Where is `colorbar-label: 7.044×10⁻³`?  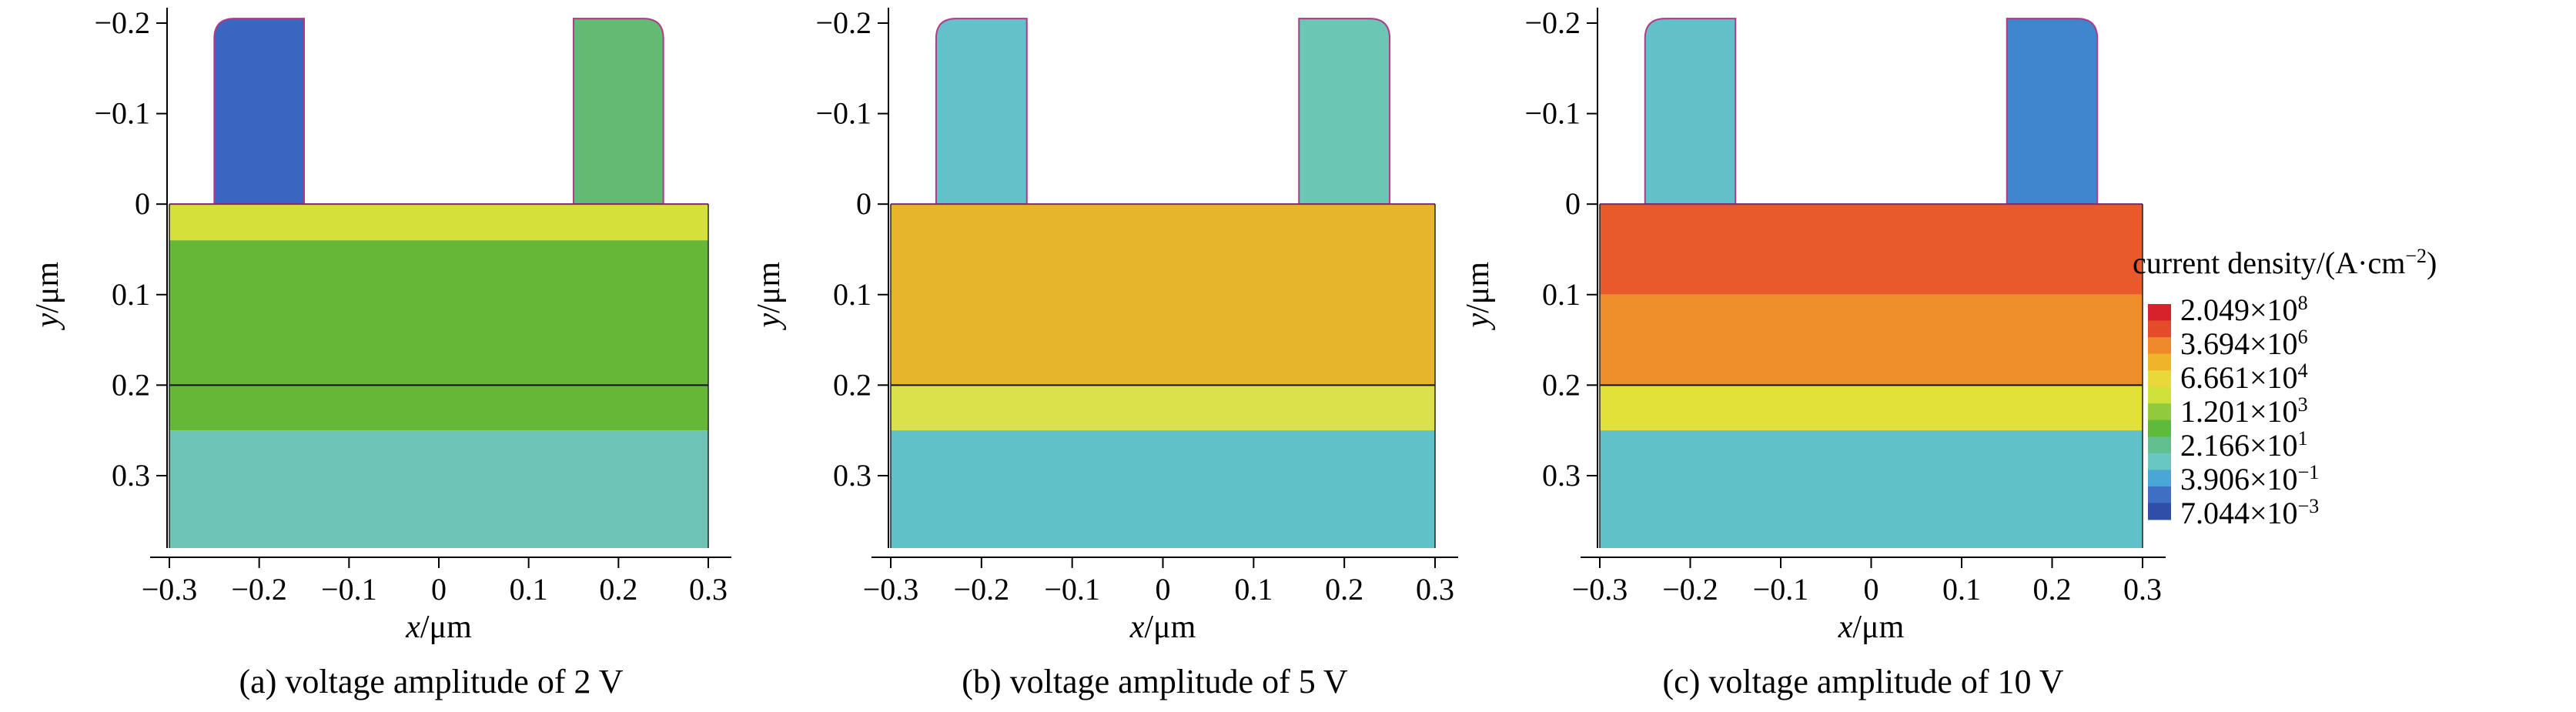
colorbar-label: 7.044×10⁻³ is located at coordinates (2249, 513).